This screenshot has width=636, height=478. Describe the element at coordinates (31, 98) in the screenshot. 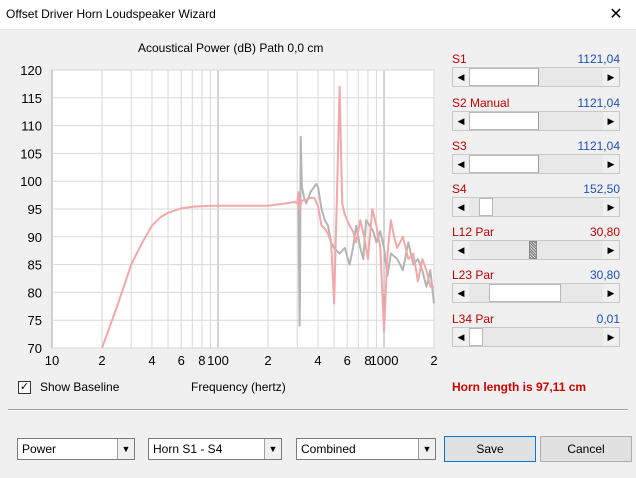

I see `y-tick-label: 115` at that location.